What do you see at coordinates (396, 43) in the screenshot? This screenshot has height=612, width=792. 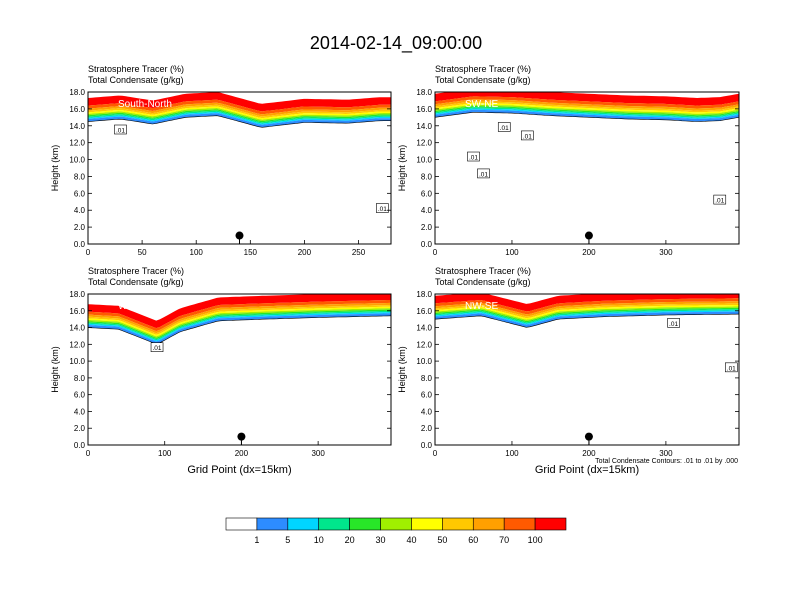 I see `figure-title: 2014-02-14_09:00:00` at bounding box center [396, 43].